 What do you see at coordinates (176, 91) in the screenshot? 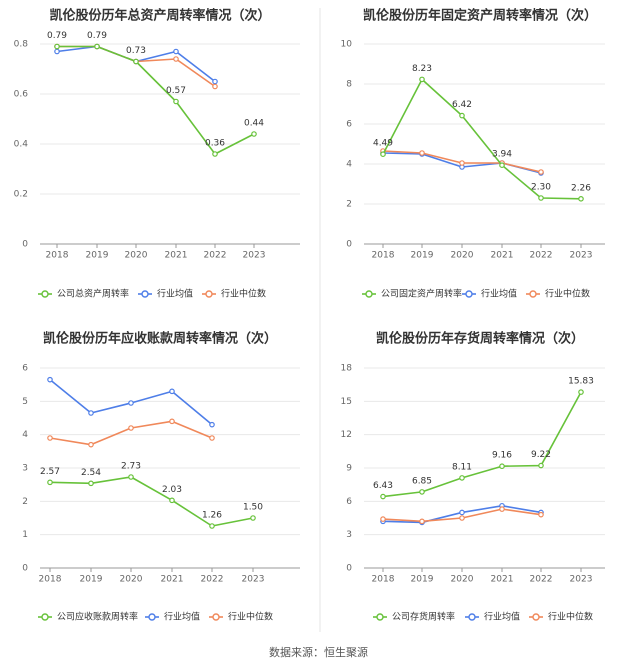
I see `data-label: 0.57` at bounding box center [176, 91].